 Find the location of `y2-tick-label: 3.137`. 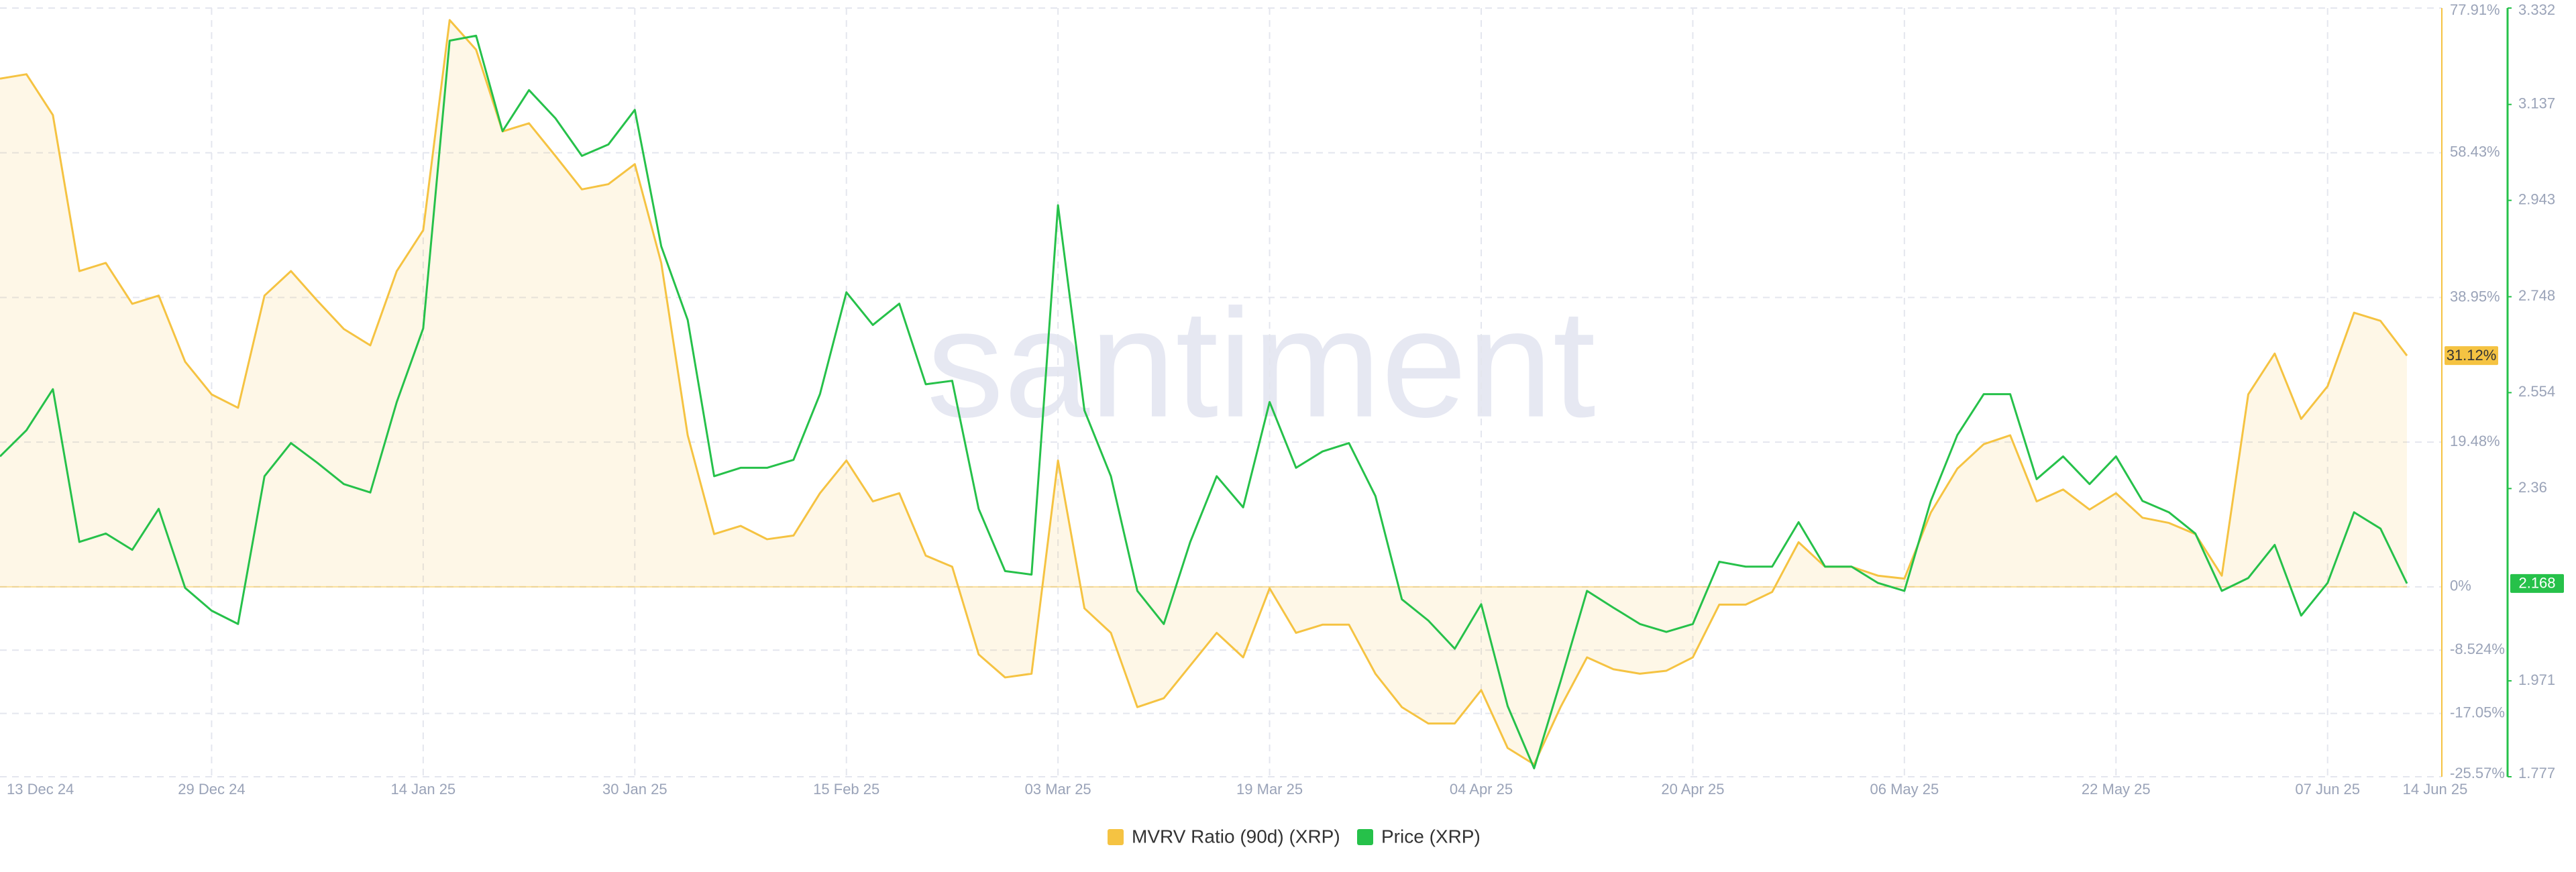

y2-tick-label: 3.137 is located at coordinates (2536, 103).